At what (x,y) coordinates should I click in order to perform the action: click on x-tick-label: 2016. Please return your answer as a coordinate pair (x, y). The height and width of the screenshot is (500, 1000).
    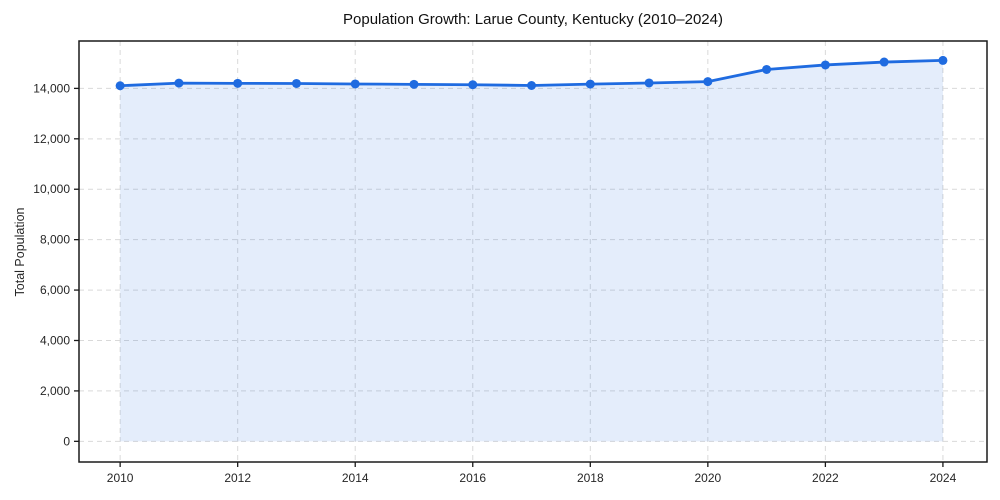
    Looking at the image, I should click on (472, 478).